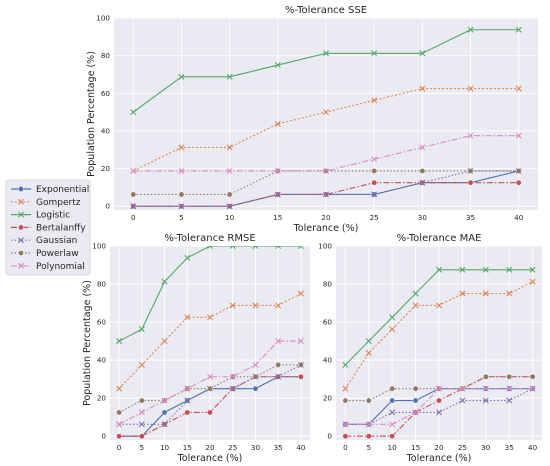 The height and width of the screenshot is (466, 550). Describe the element at coordinates (210, 458) in the screenshot. I see `x-axis-label: Tolerance (%)` at that location.